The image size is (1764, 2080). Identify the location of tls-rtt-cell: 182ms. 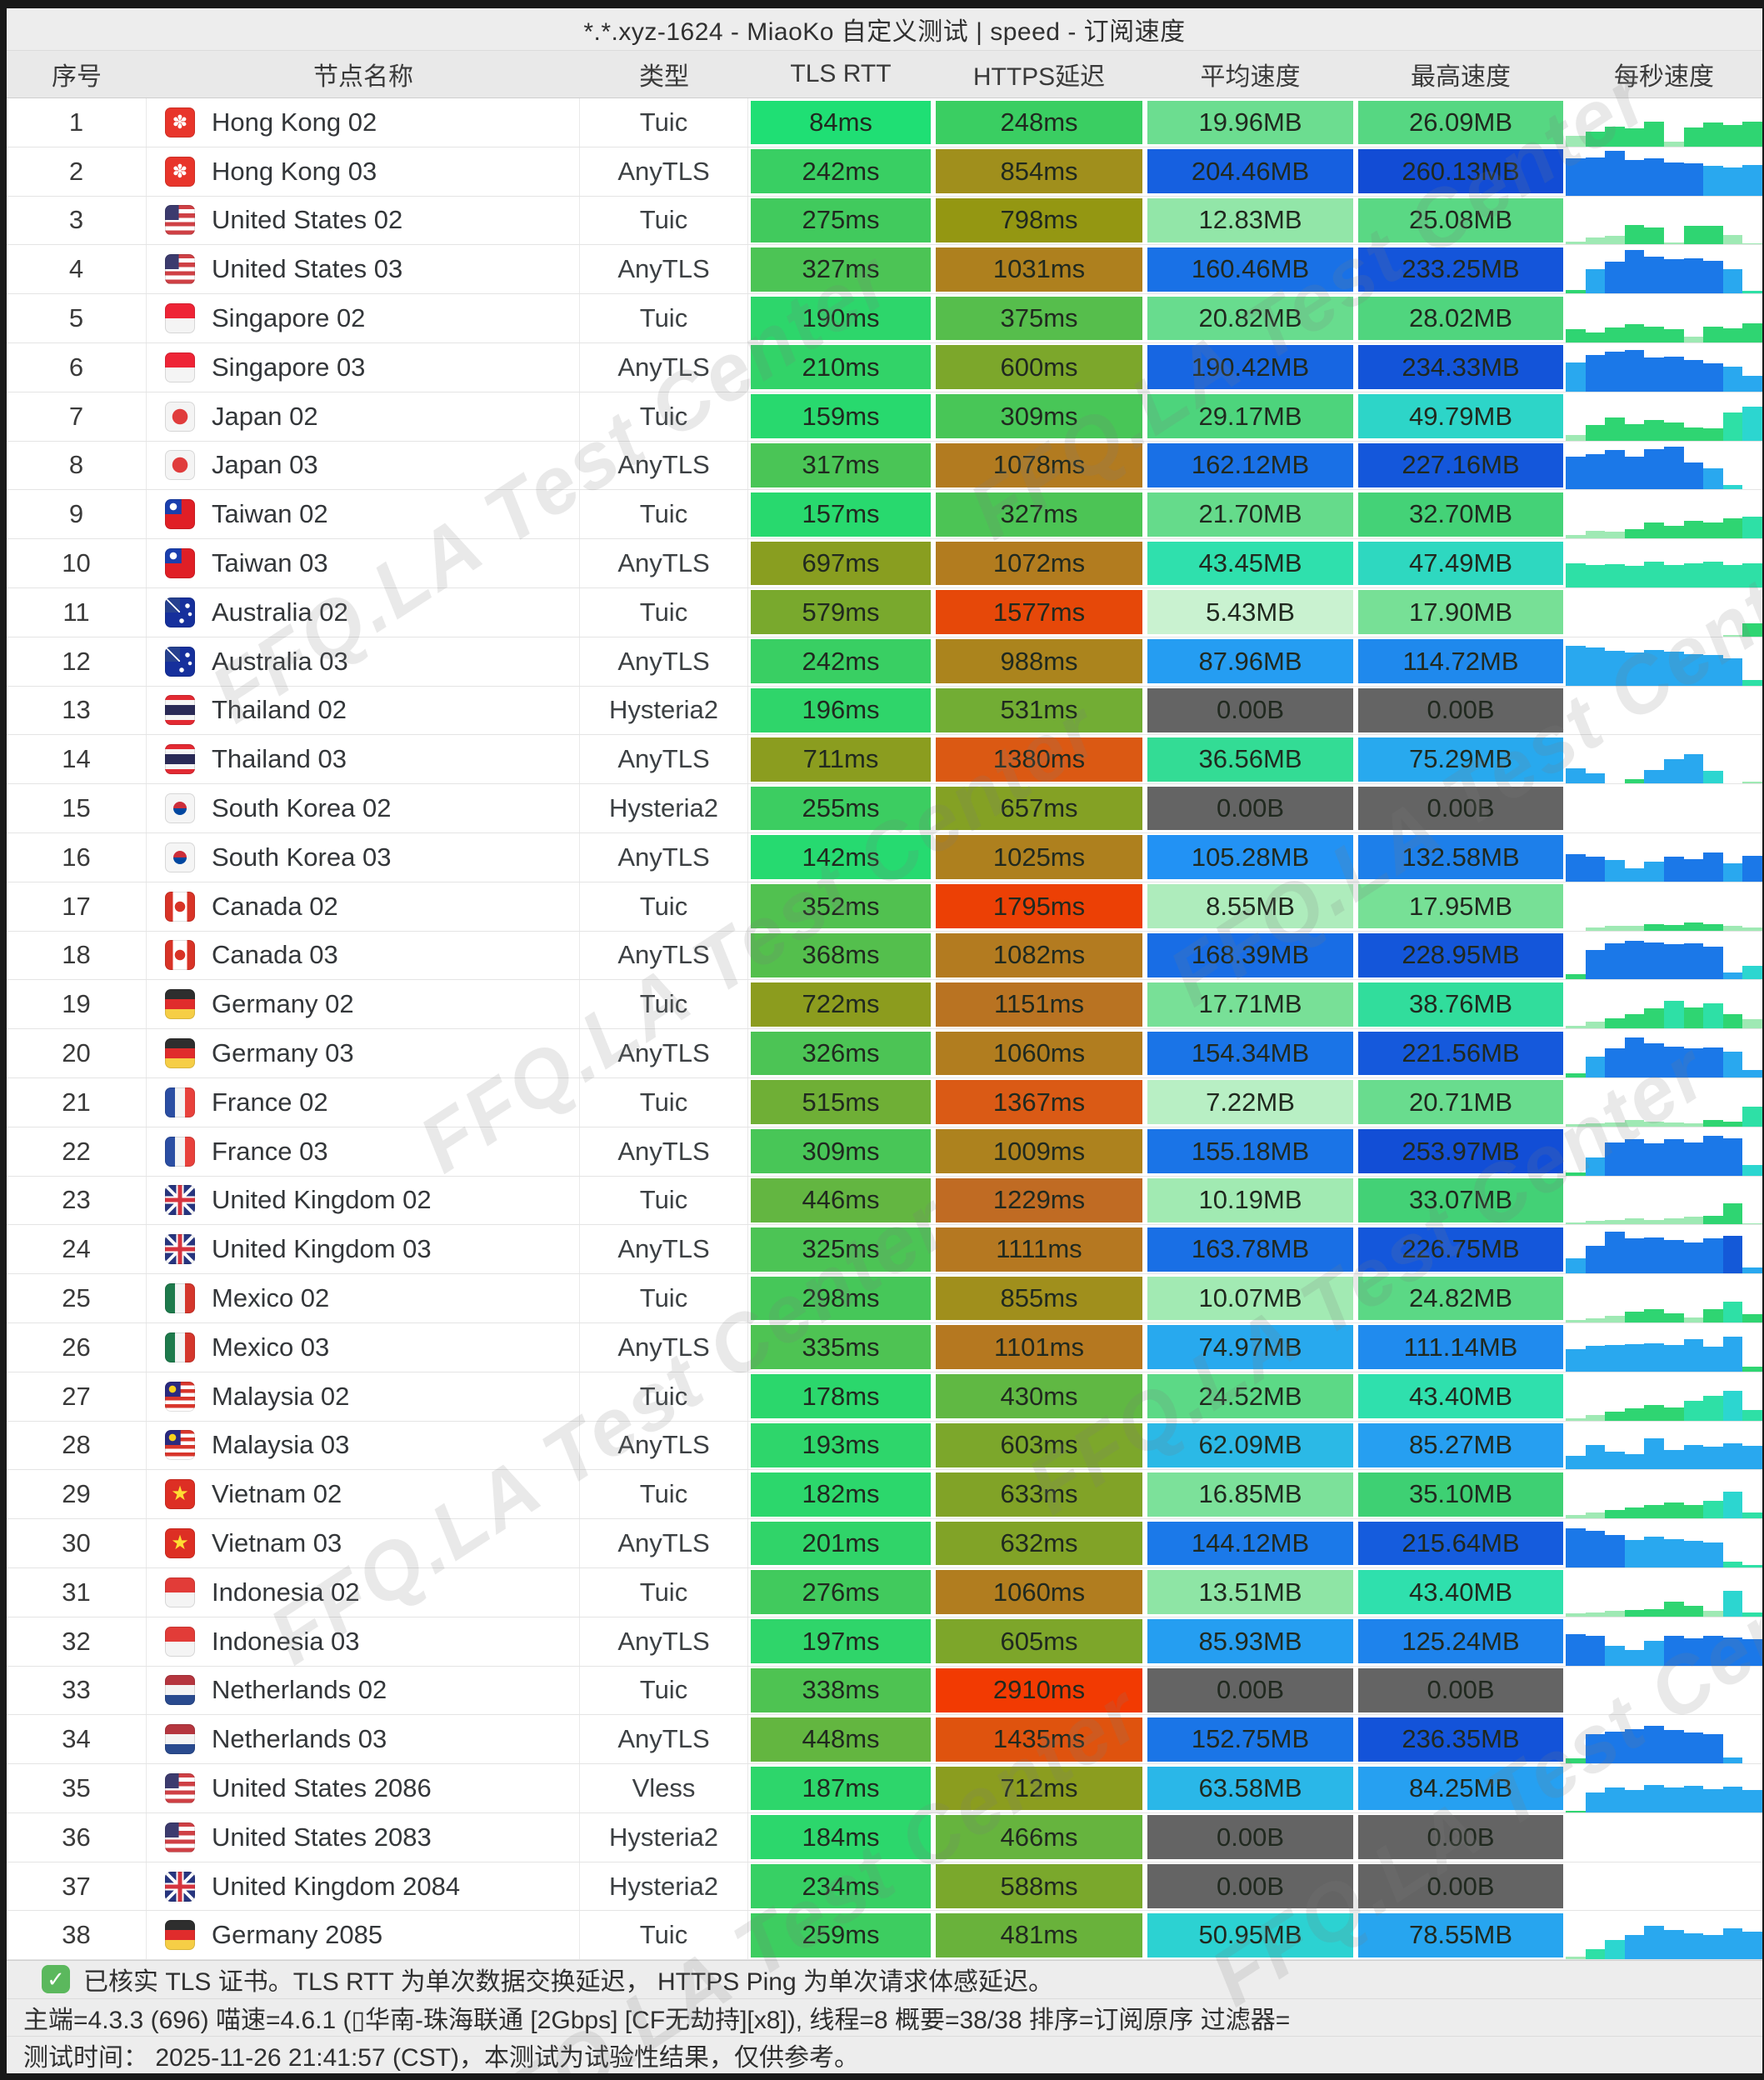
(840, 1494).